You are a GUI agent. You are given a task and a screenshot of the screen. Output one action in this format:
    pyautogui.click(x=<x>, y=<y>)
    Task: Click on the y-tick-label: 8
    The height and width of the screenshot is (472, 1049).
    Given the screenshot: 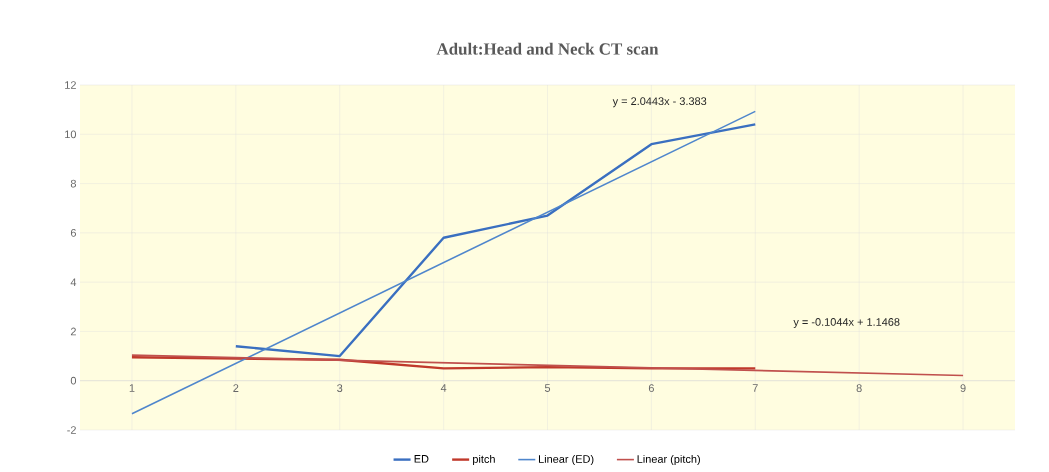 What is the action you would take?
    pyautogui.click(x=73, y=183)
    